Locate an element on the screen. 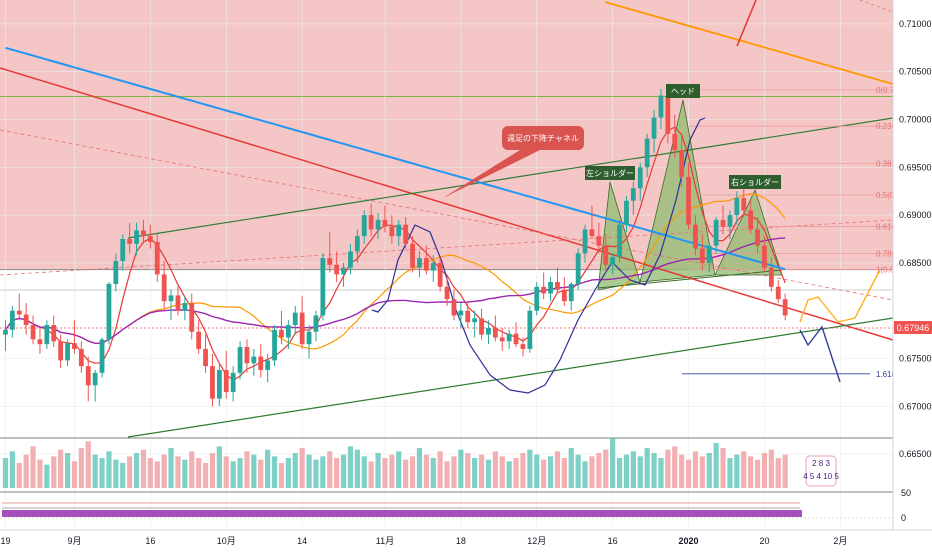 The height and width of the screenshot is (555, 932). right-shoulder-label: 右ショルダー is located at coordinates (755, 182).